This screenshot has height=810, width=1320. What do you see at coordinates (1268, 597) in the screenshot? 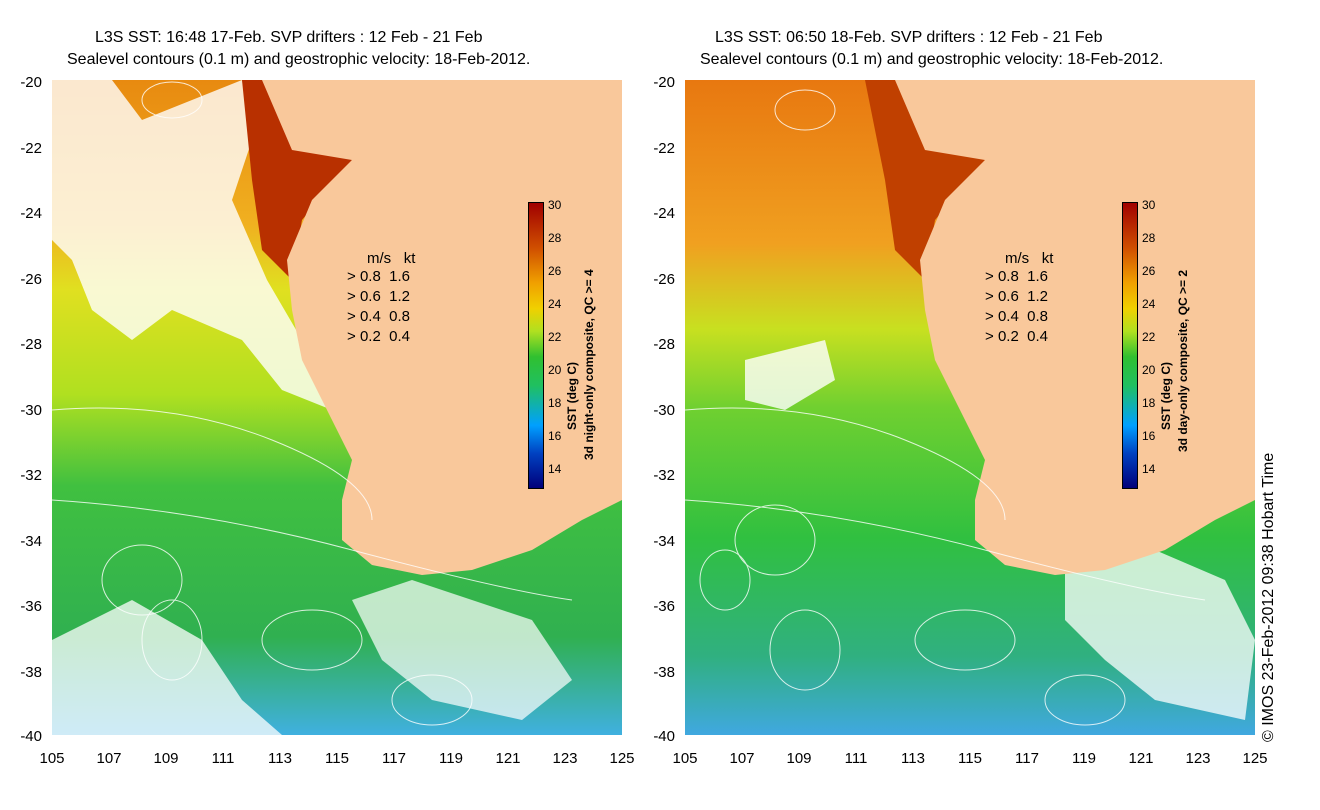
I see `copyright-label: © IMOS 23-Feb-2012 09:38 Hobart Time` at bounding box center [1268, 597].